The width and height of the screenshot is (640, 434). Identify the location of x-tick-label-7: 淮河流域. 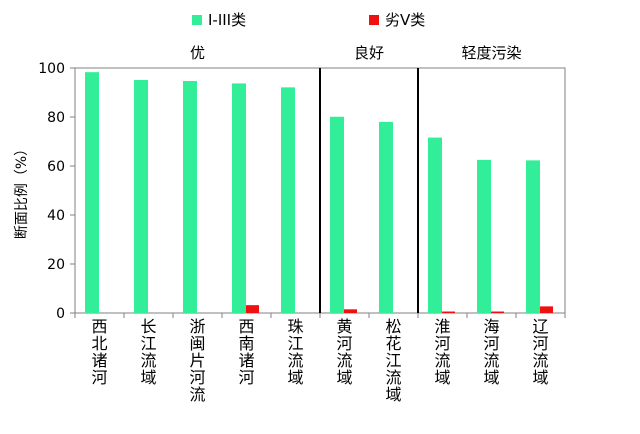
(442, 352).